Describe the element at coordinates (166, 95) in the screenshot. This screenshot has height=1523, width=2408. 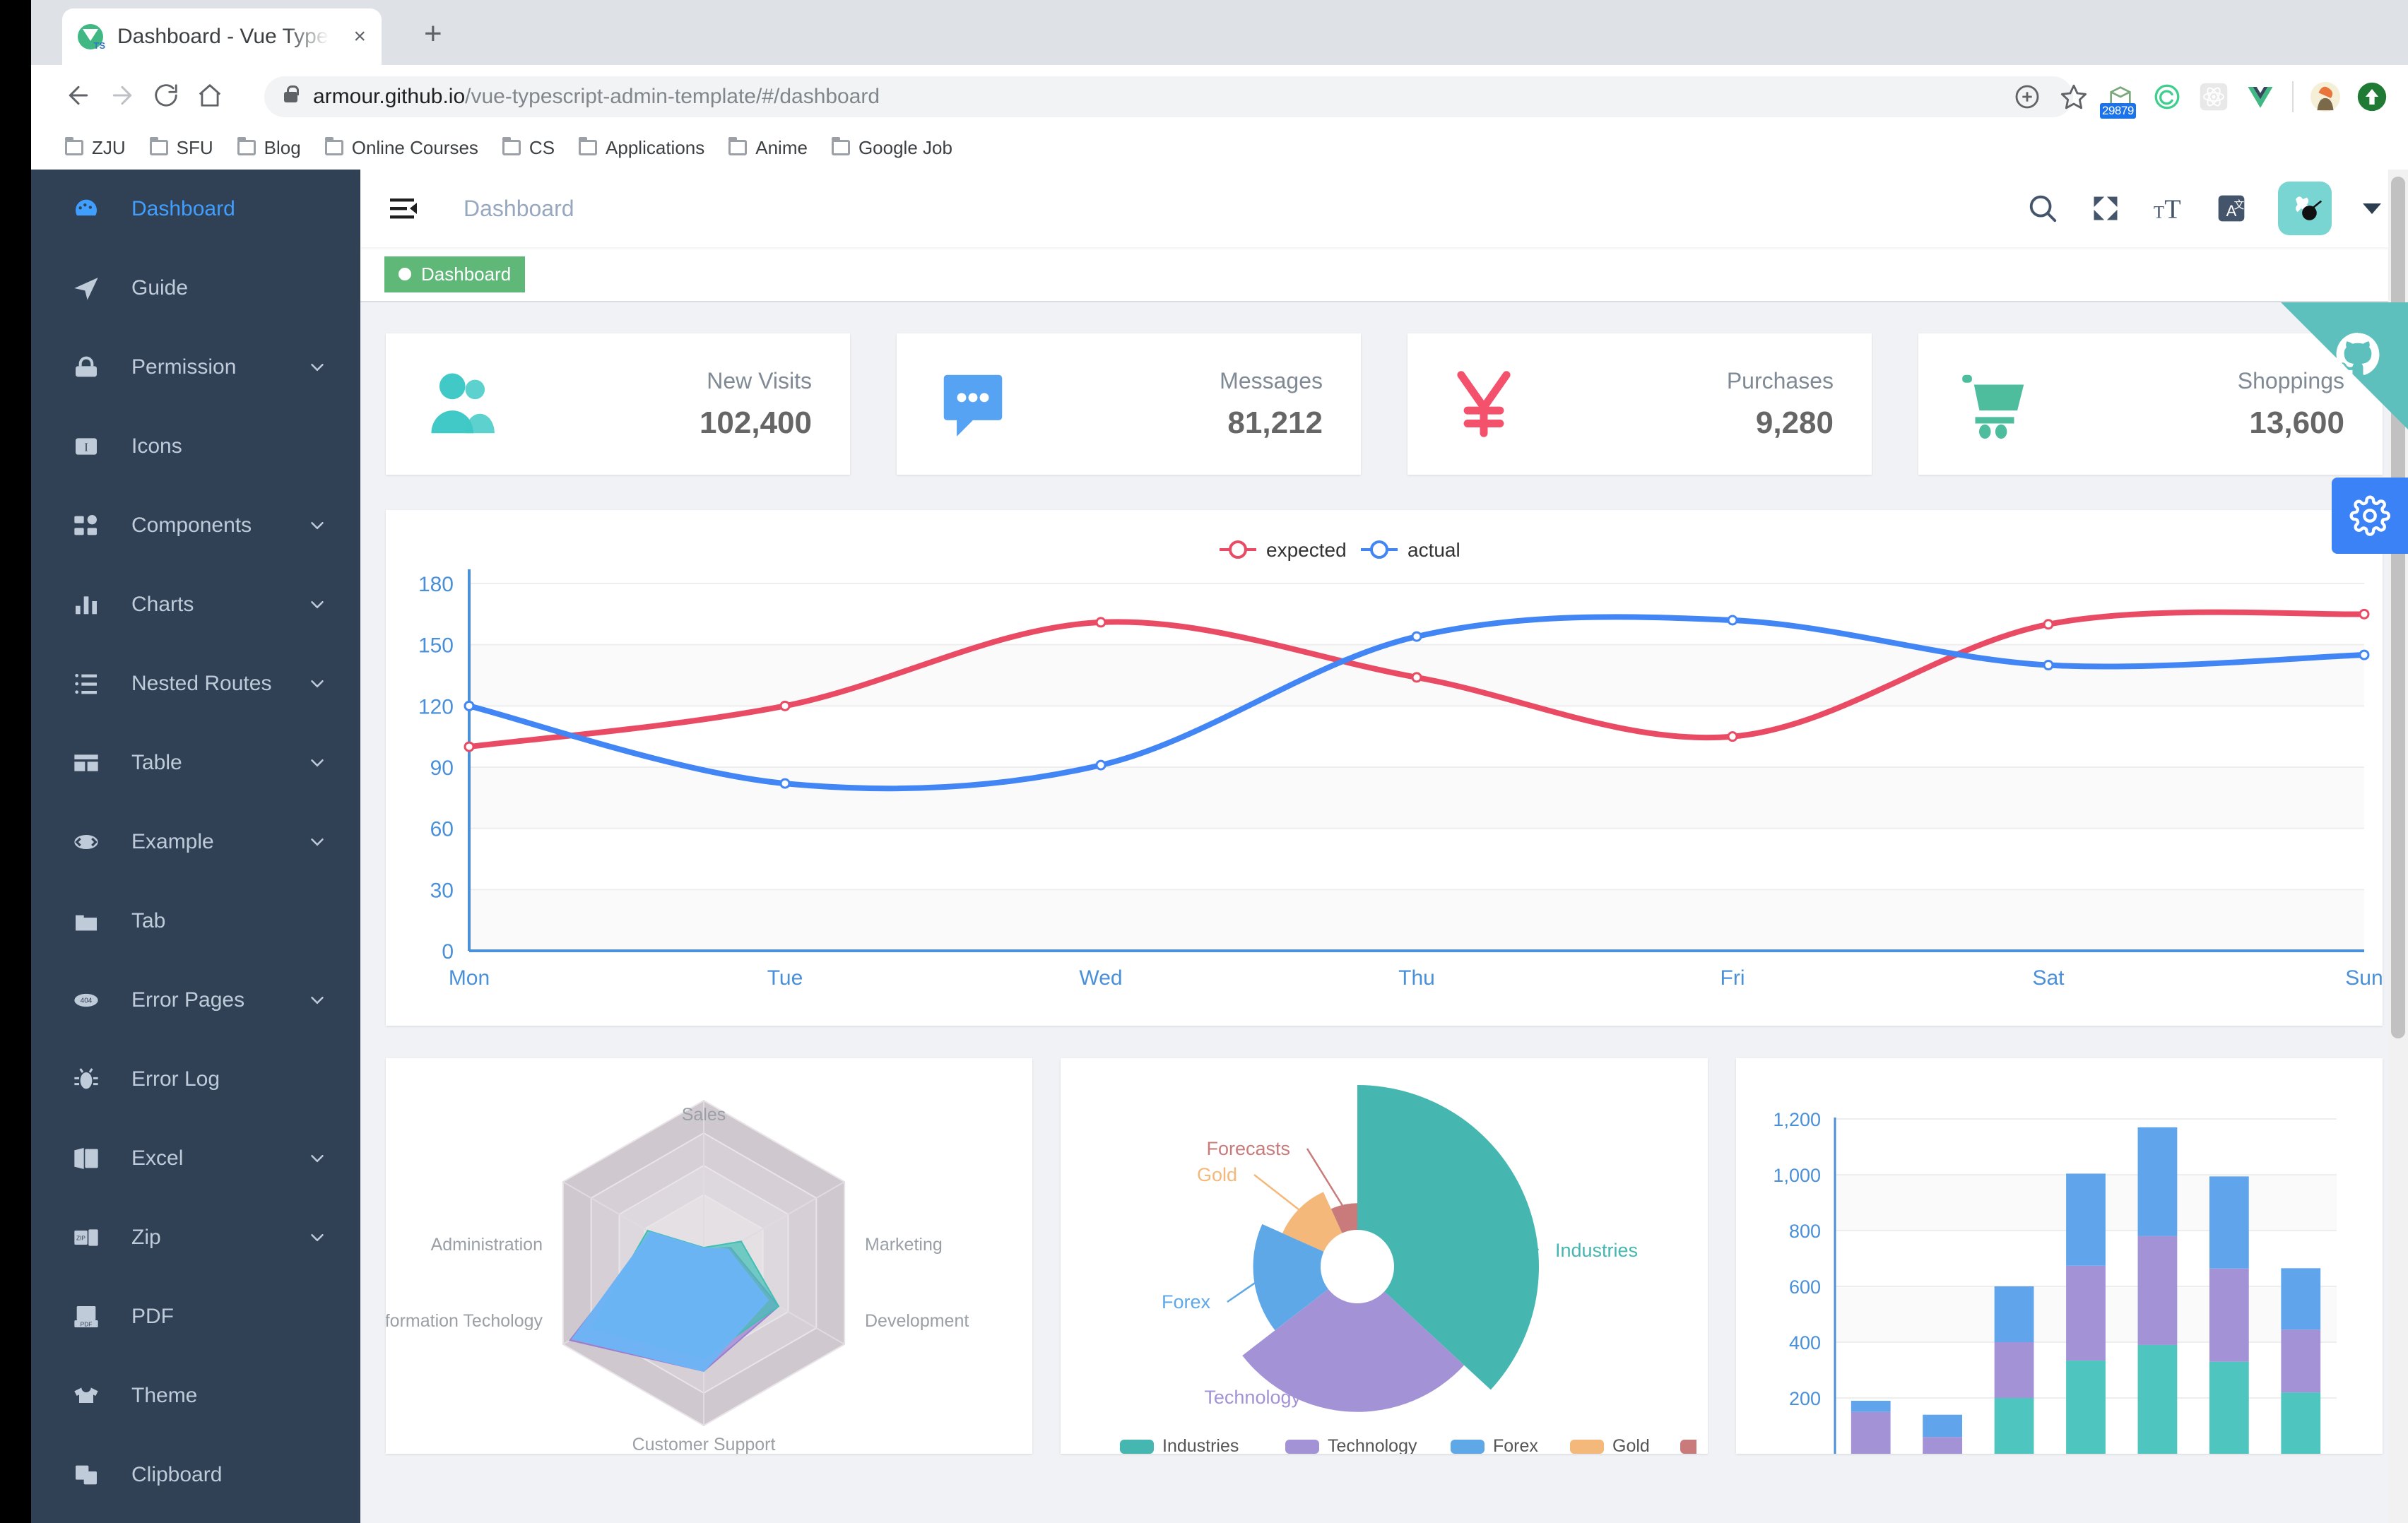
I see `reload-button` at that location.